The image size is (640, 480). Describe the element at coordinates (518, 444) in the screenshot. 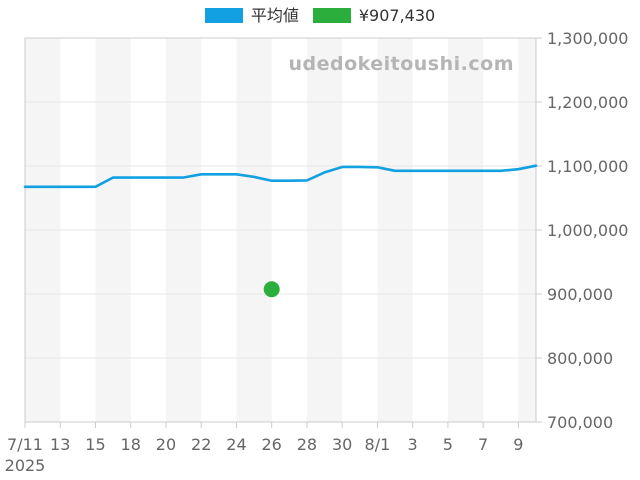

I see `svg-text: 9` at that location.